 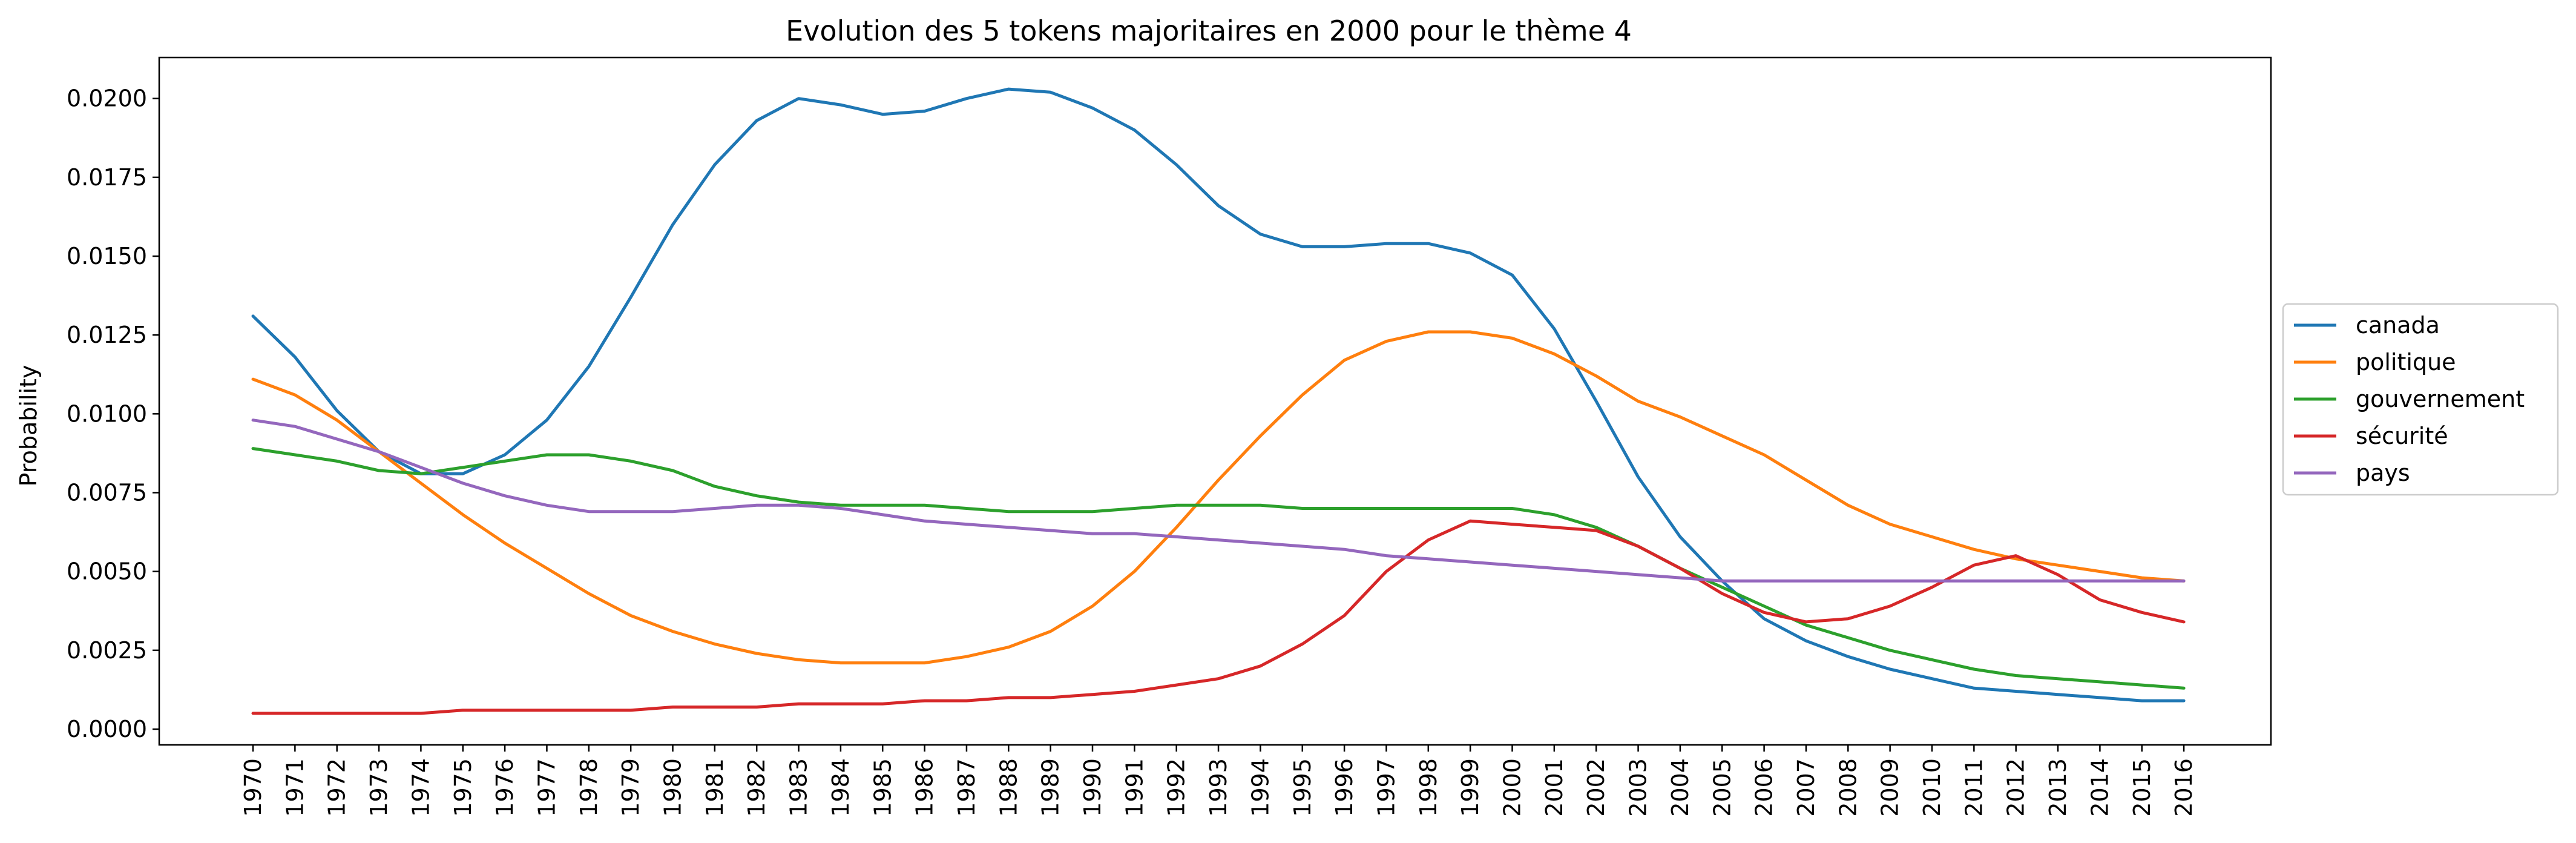 I want to click on x-tick-label: 2011, so click(x=1973, y=787).